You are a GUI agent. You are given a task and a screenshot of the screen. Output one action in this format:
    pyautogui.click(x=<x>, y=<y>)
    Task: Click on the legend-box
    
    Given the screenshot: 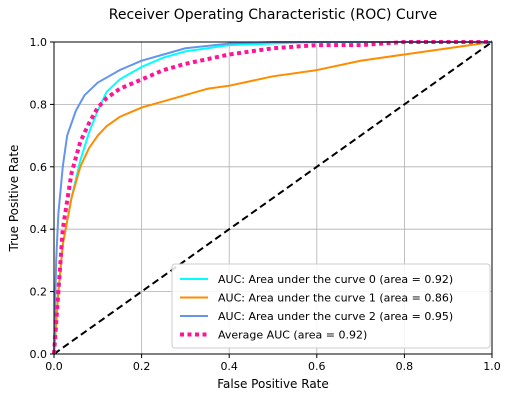 What is the action you would take?
    pyautogui.click(x=331, y=306)
    